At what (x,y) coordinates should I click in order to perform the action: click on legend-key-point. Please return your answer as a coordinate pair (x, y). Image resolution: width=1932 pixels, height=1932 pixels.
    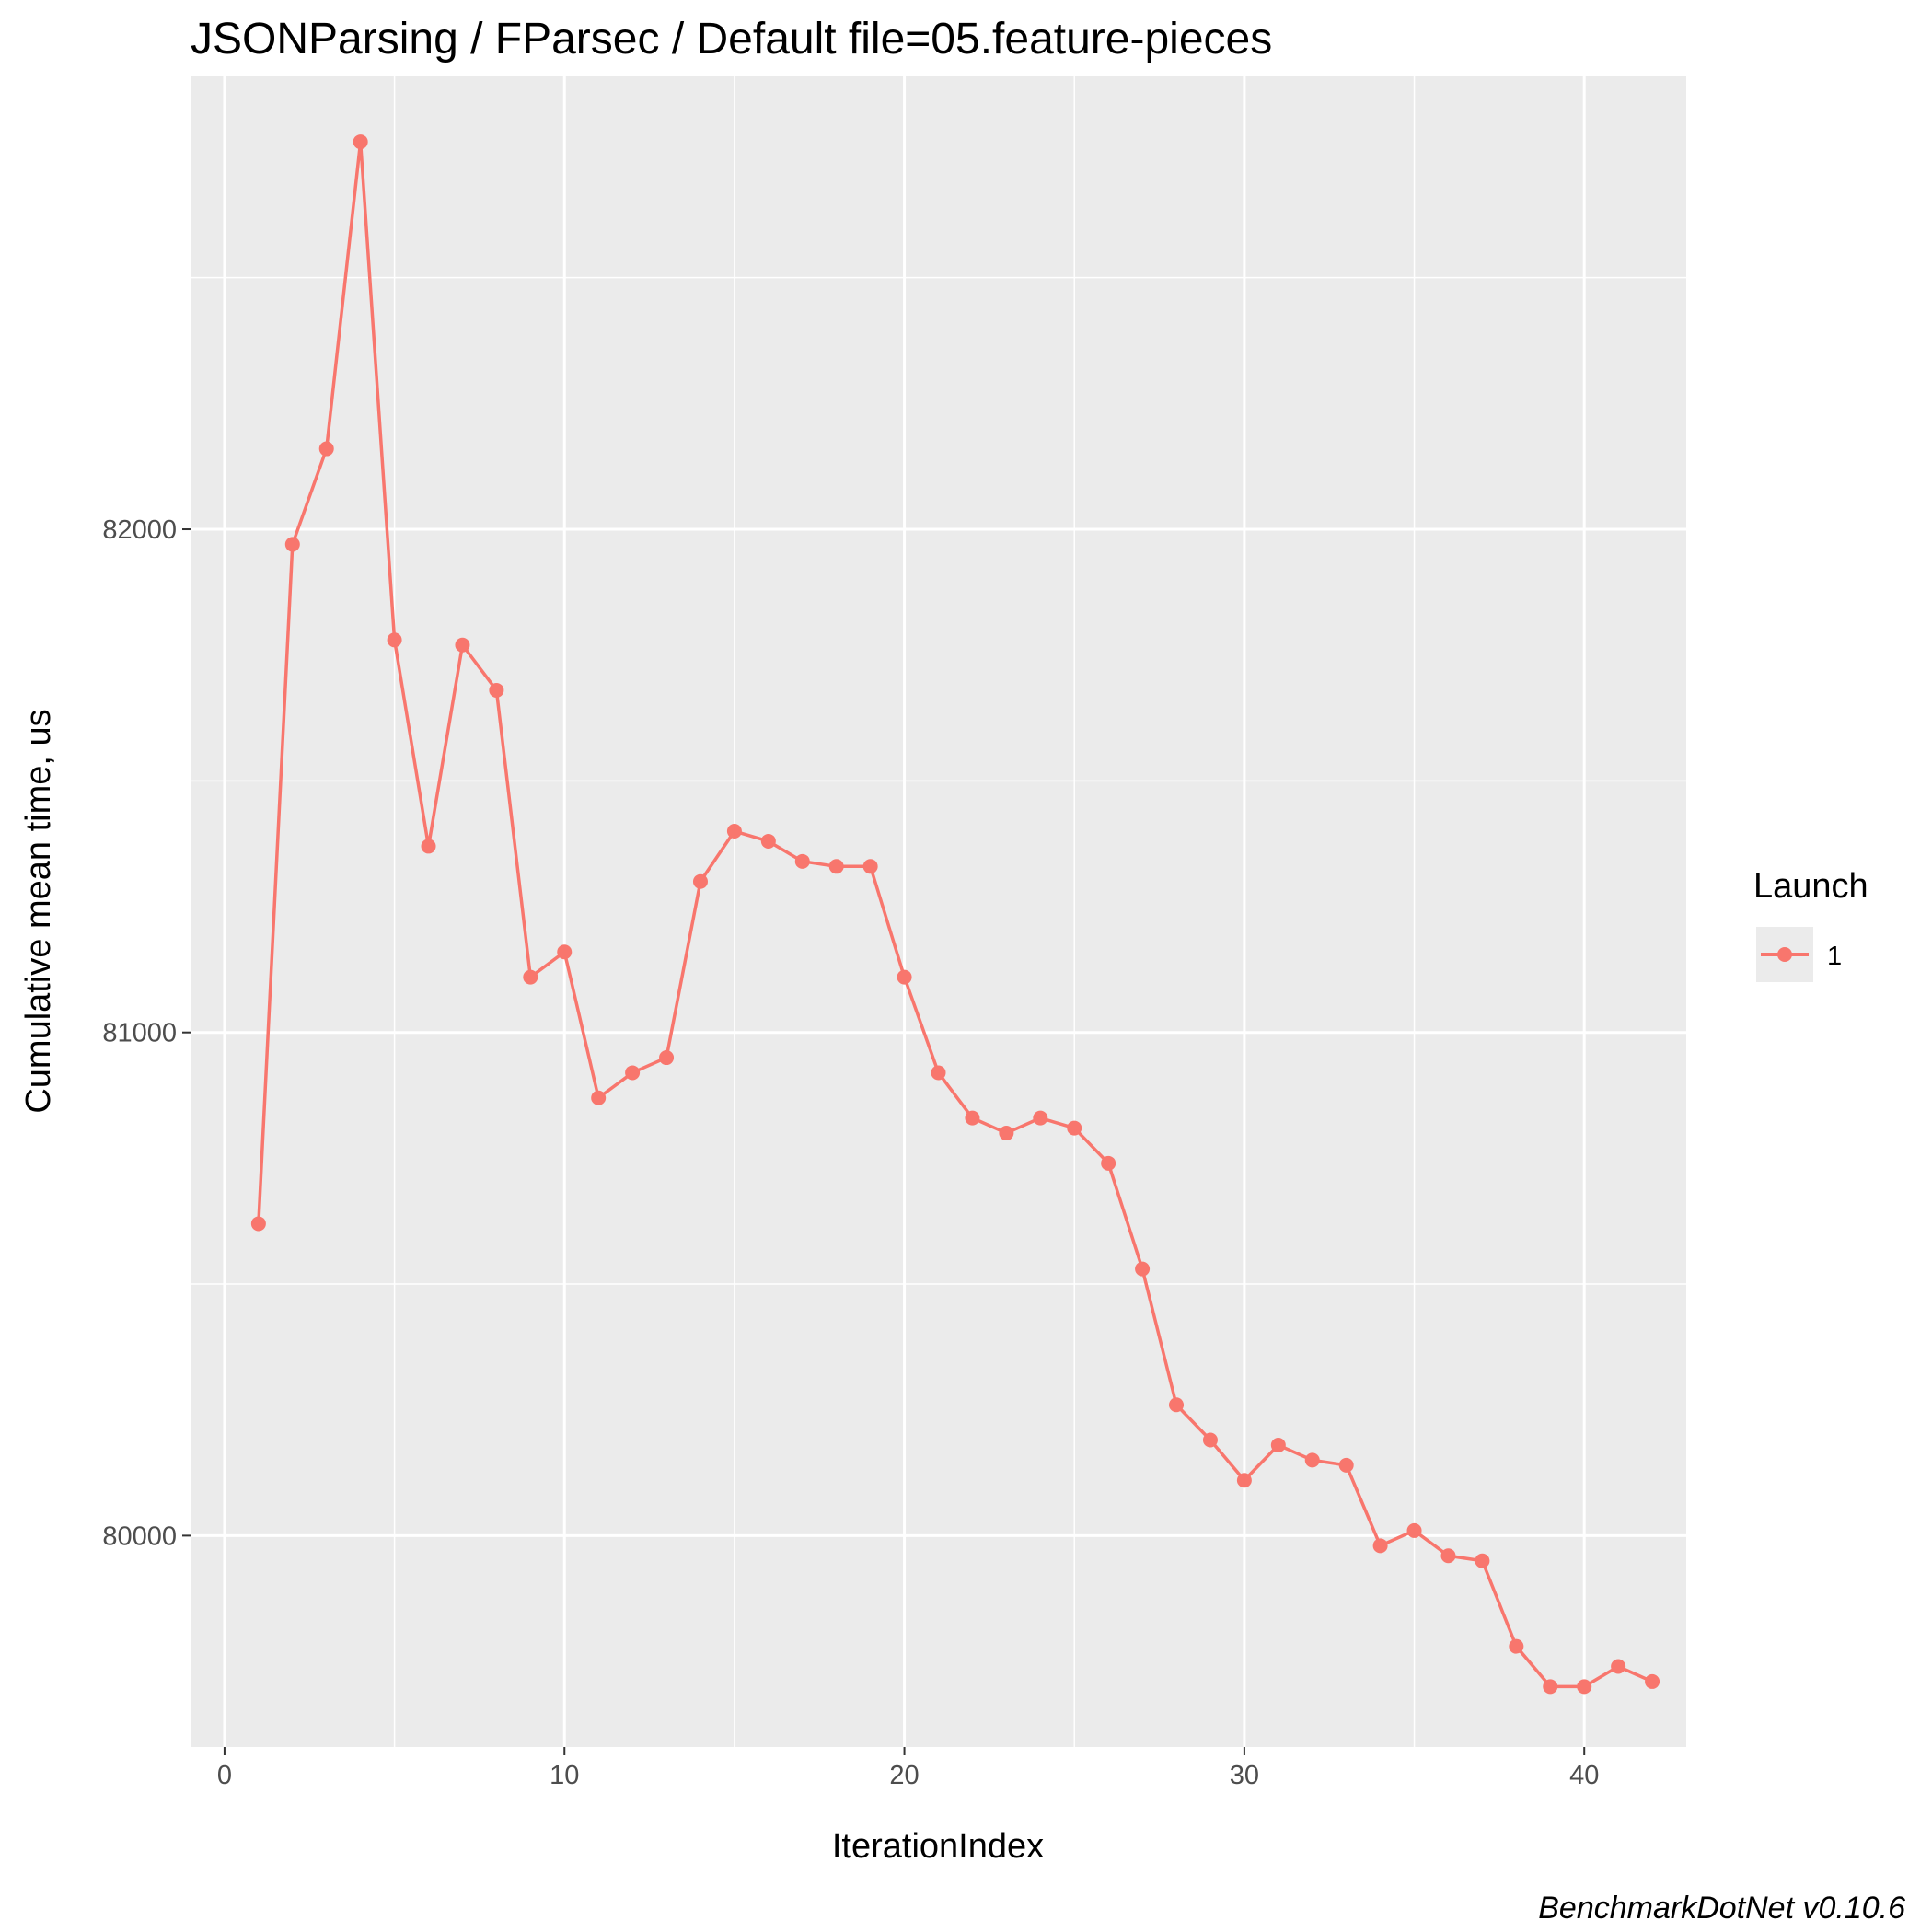
    Looking at the image, I should click on (1785, 955).